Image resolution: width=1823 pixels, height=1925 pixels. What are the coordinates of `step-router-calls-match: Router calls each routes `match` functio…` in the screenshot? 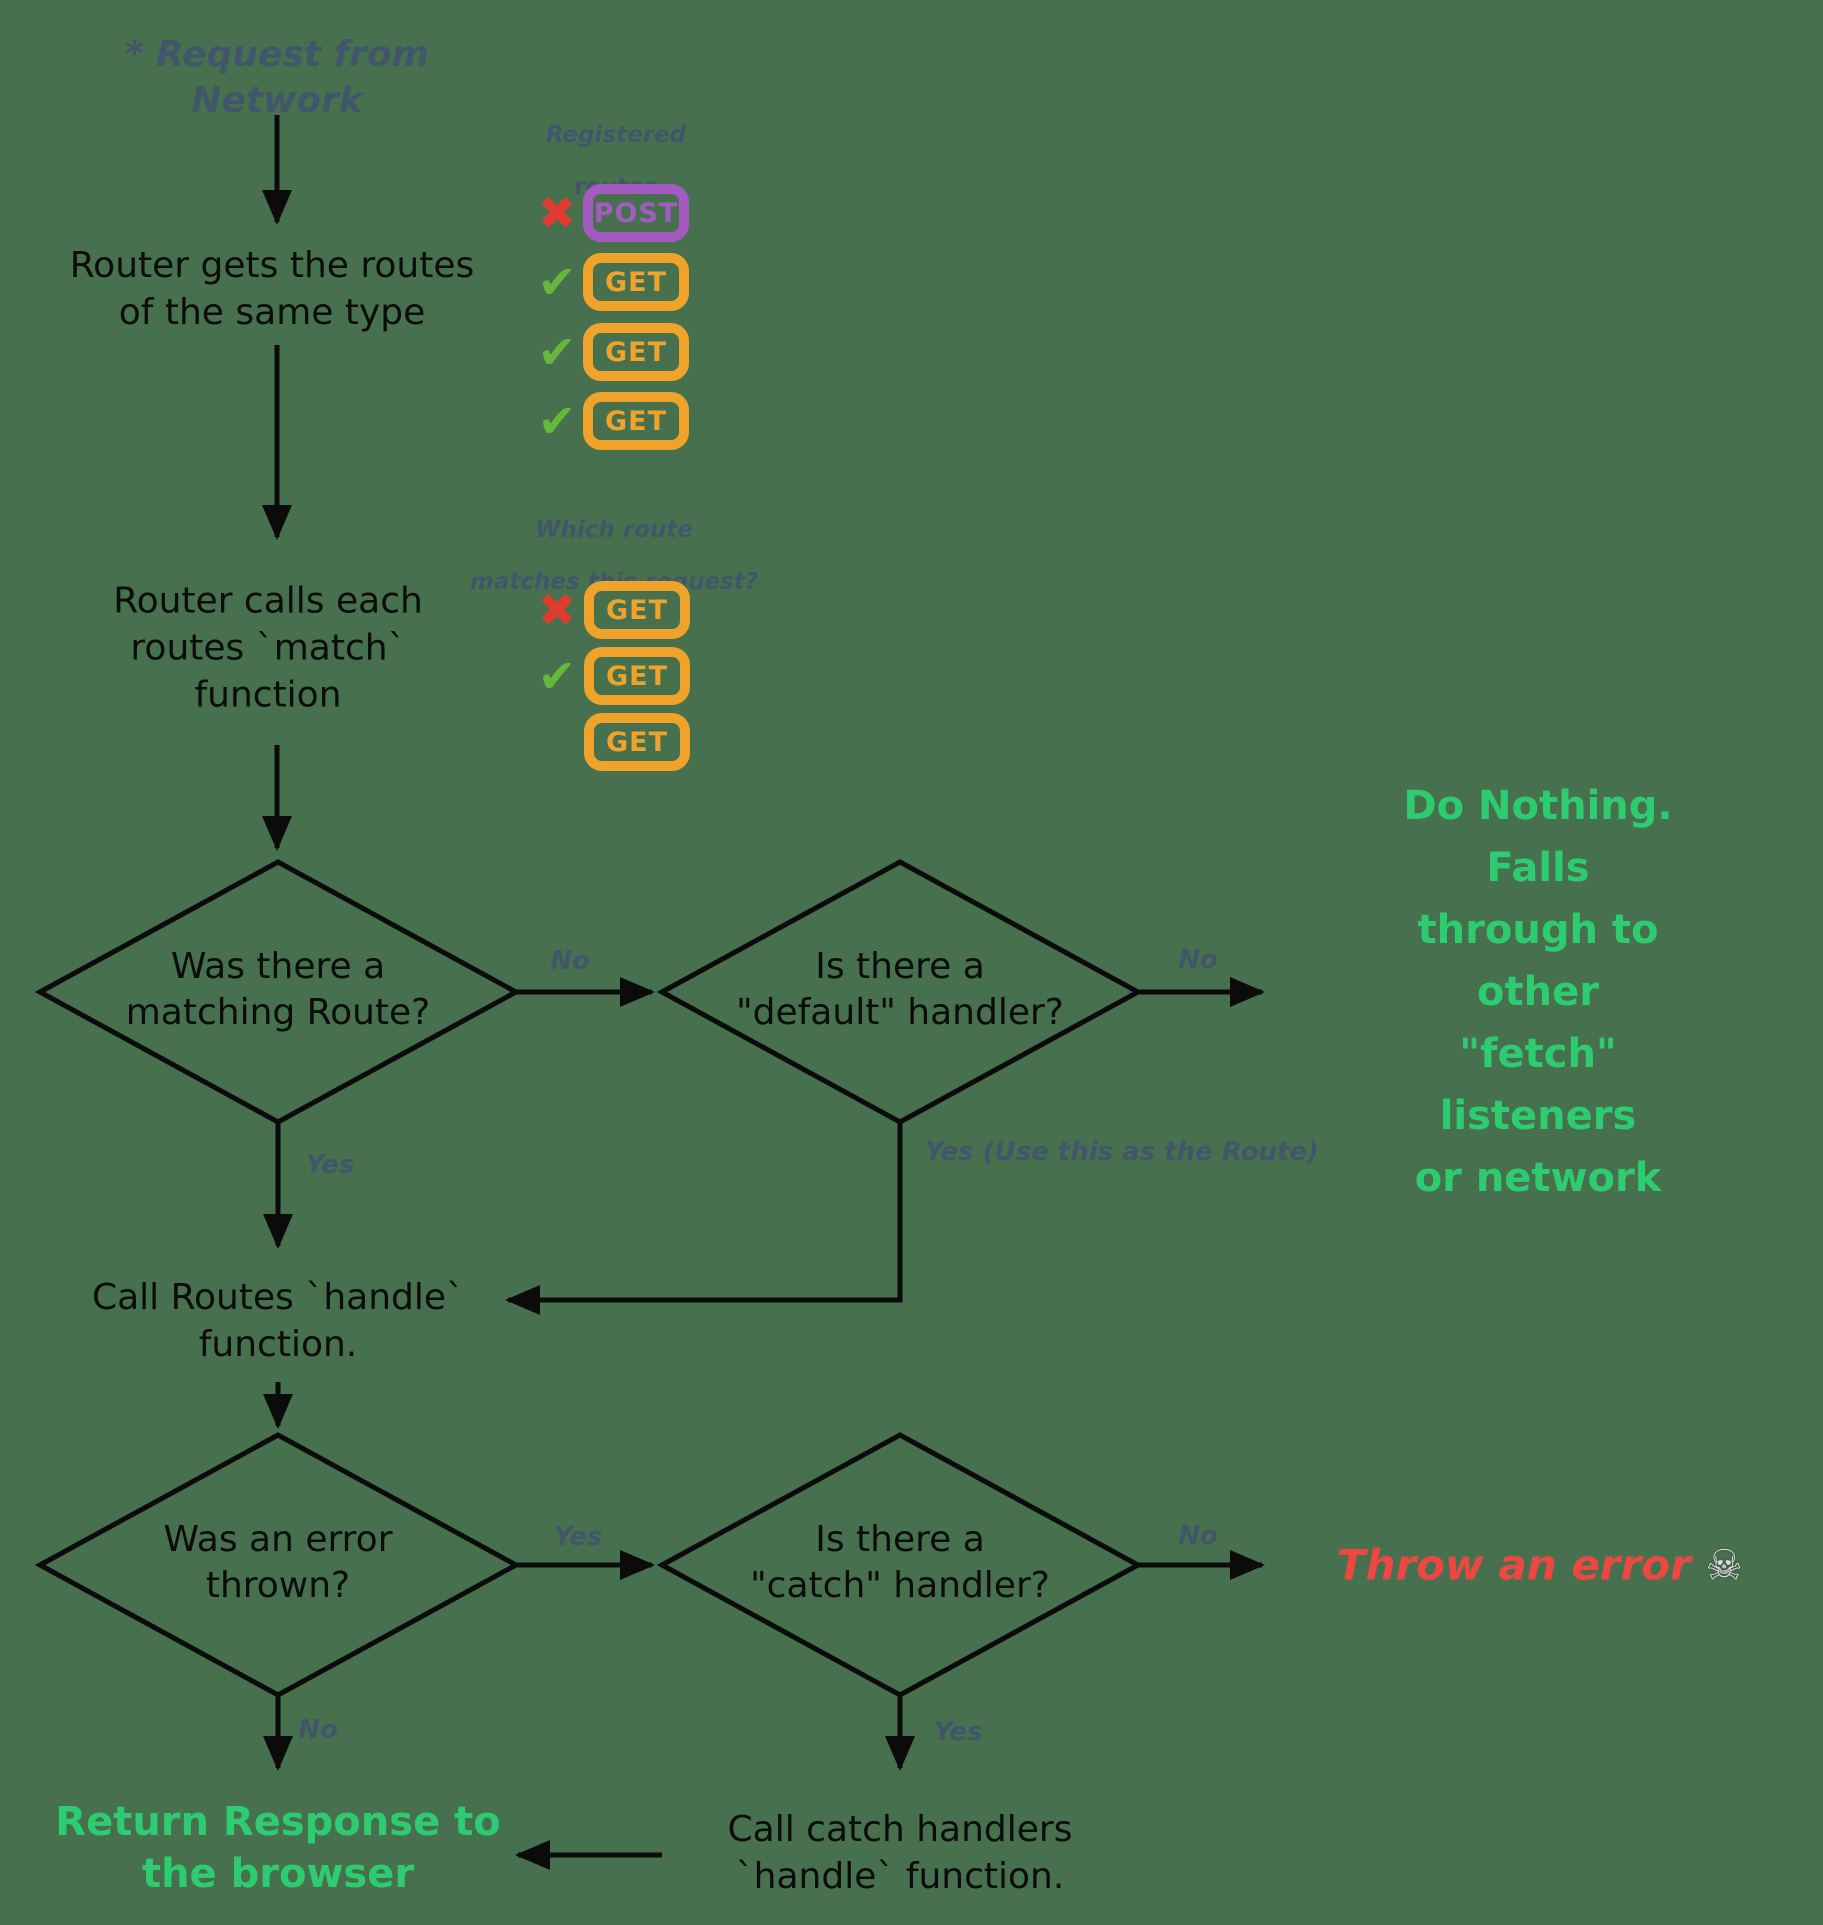 It's located at (268, 648).